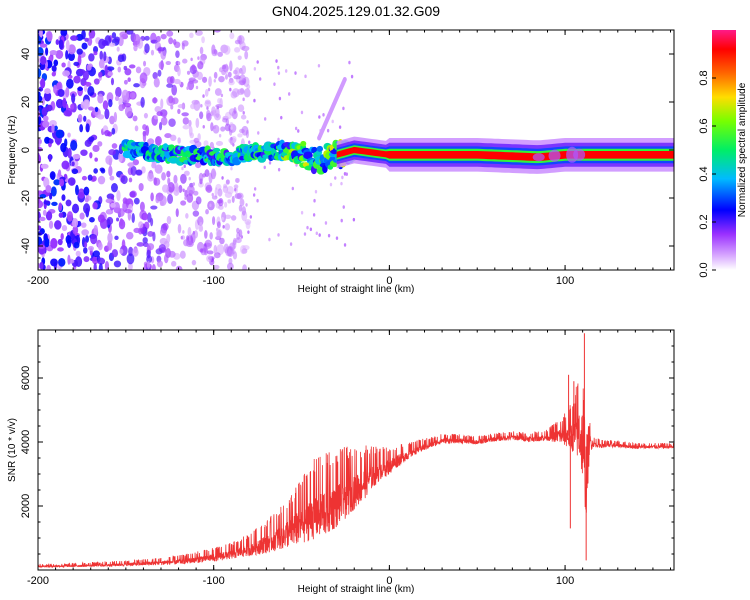 The width and height of the screenshot is (750, 600). Describe the element at coordinates (214, 281) in the screenshot. I see `spectrogram-xtick-label: -100` at that location.